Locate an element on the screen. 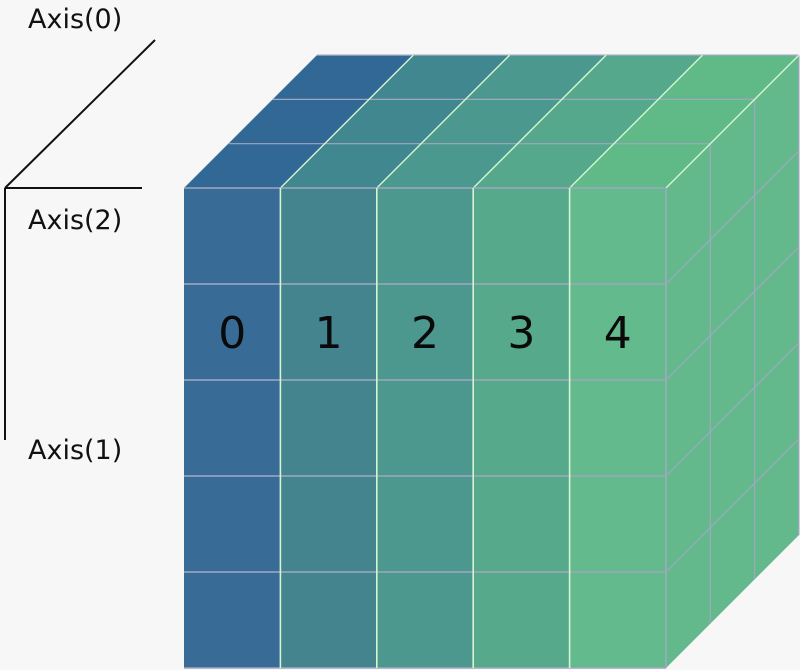  column-label-4: 4 is located at coordinates (618, 333).